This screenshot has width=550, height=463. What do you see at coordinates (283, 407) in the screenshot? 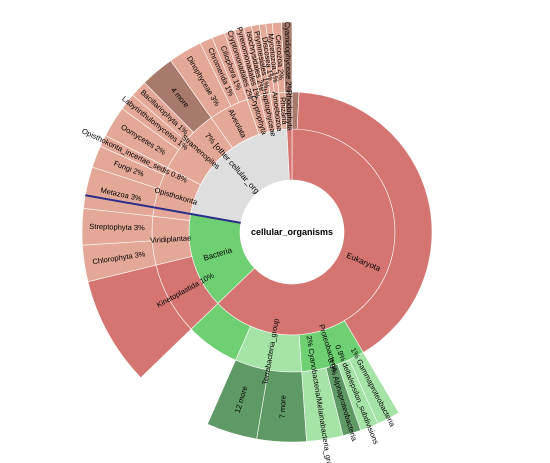
I see `label-7-more: 7 more` at bounding box center [283, 407].